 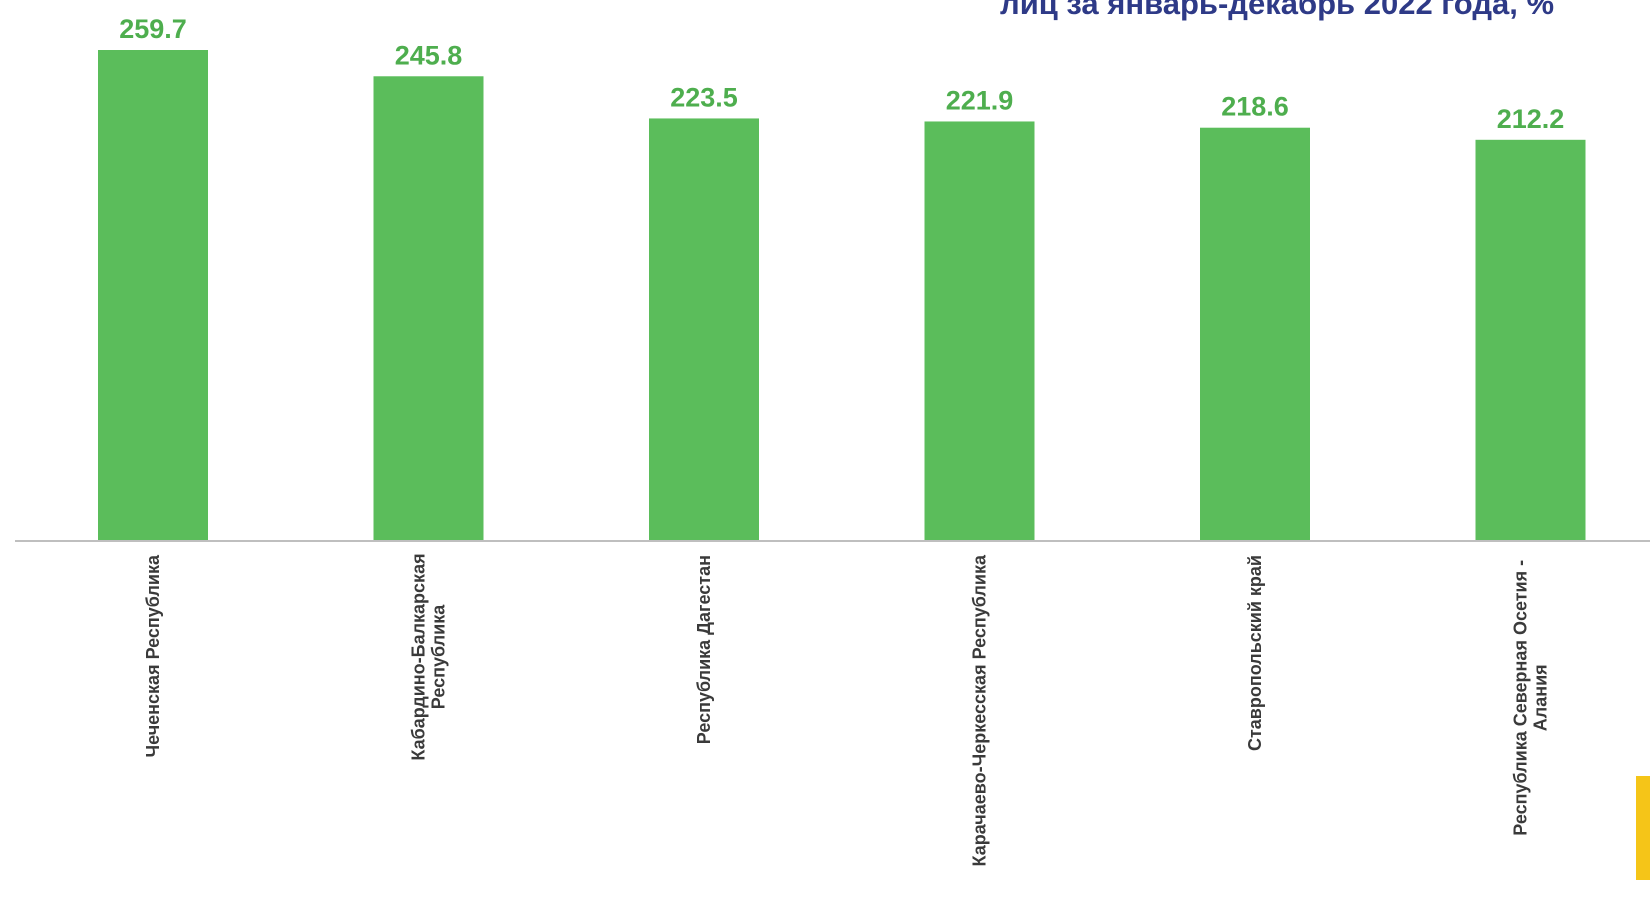 What do you see at coordinates (1521, 698) in the screenshot?
I see `category-label-line: Республика Северная Осетия -` at bounding box center [1521, 698].